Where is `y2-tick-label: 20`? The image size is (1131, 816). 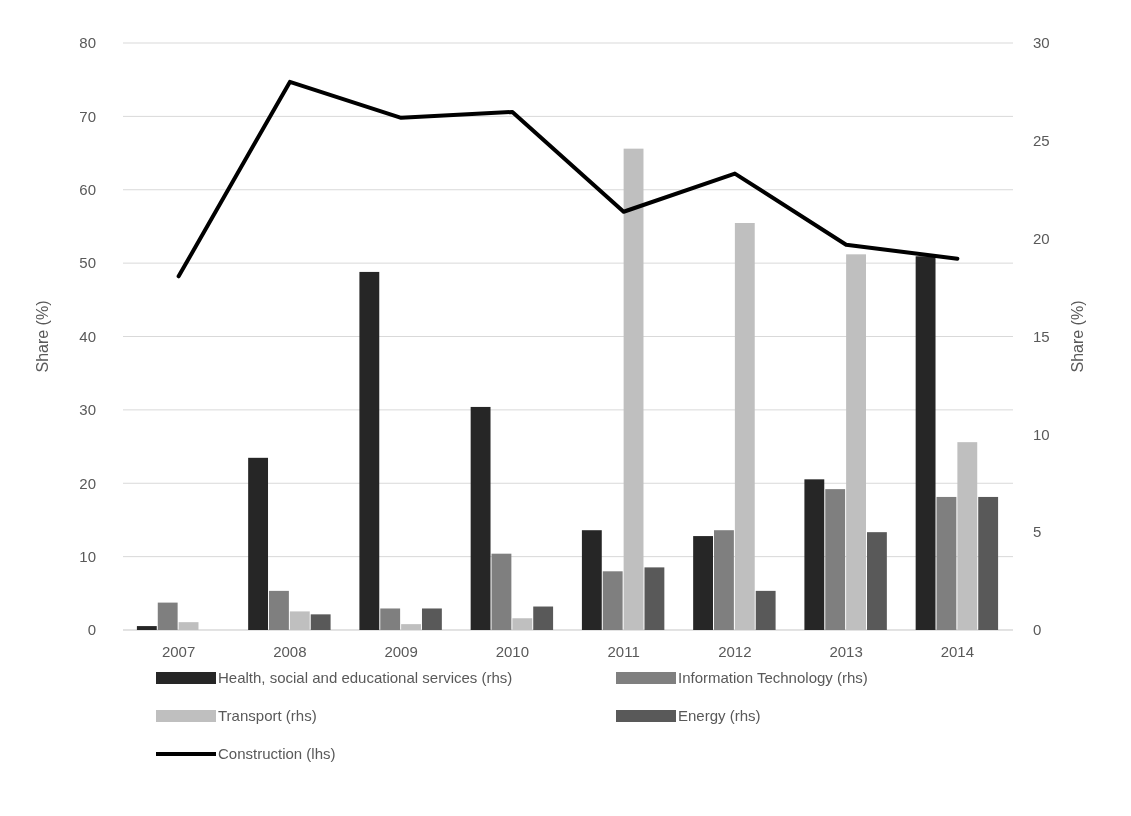
y2-tick-label: 20 is located at coordinates (1041, 238).